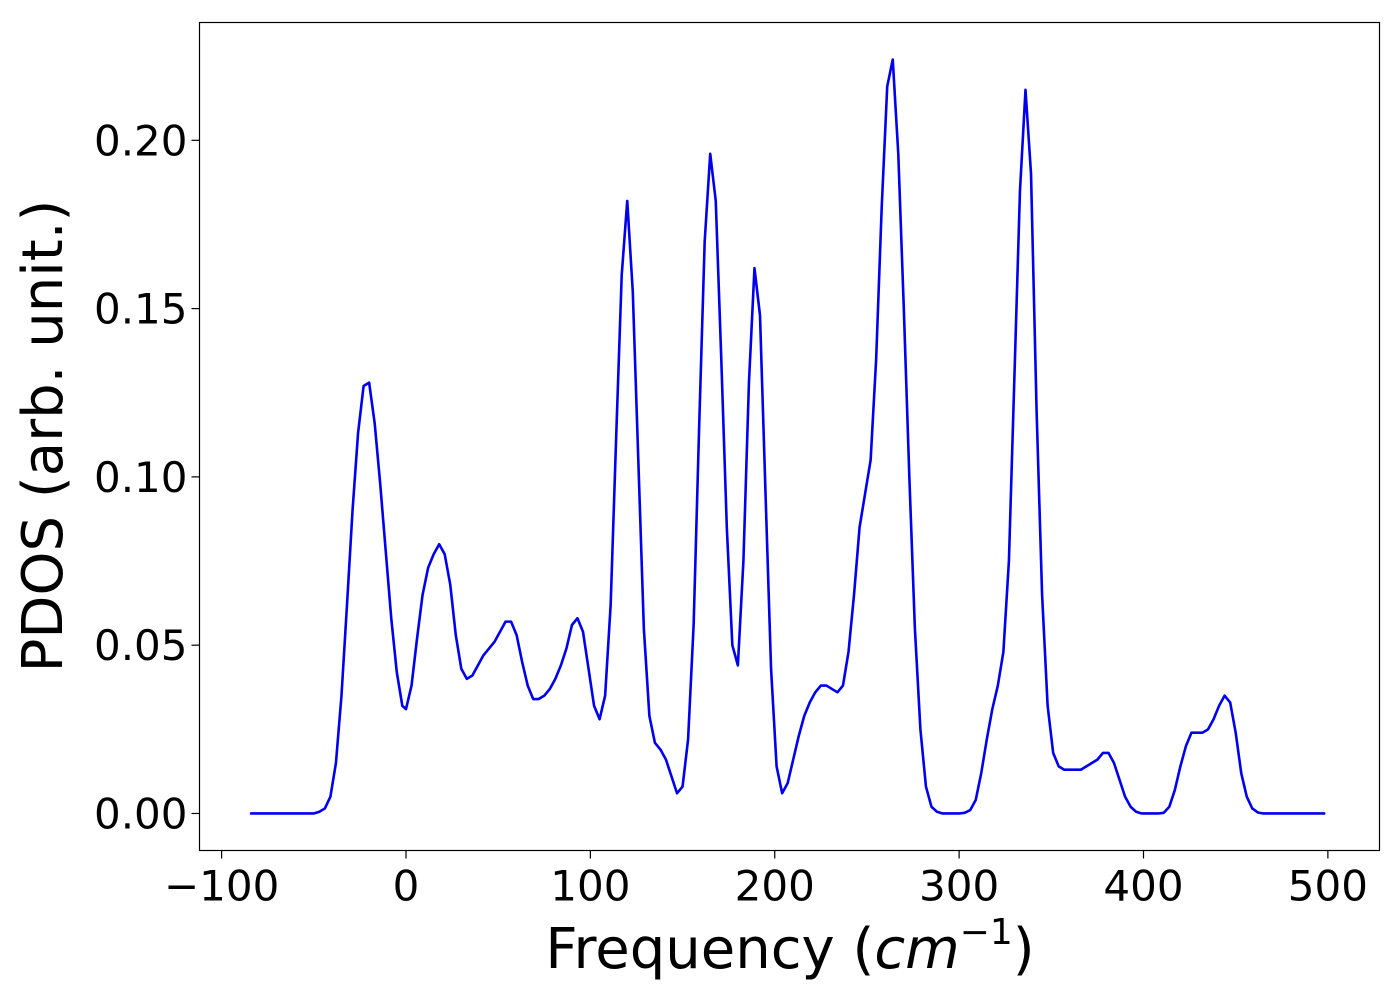  What do you see at coordinates (959, 886) in the screenshot?
I see `x-tick-label: 300` at bounding box center [959, 886].